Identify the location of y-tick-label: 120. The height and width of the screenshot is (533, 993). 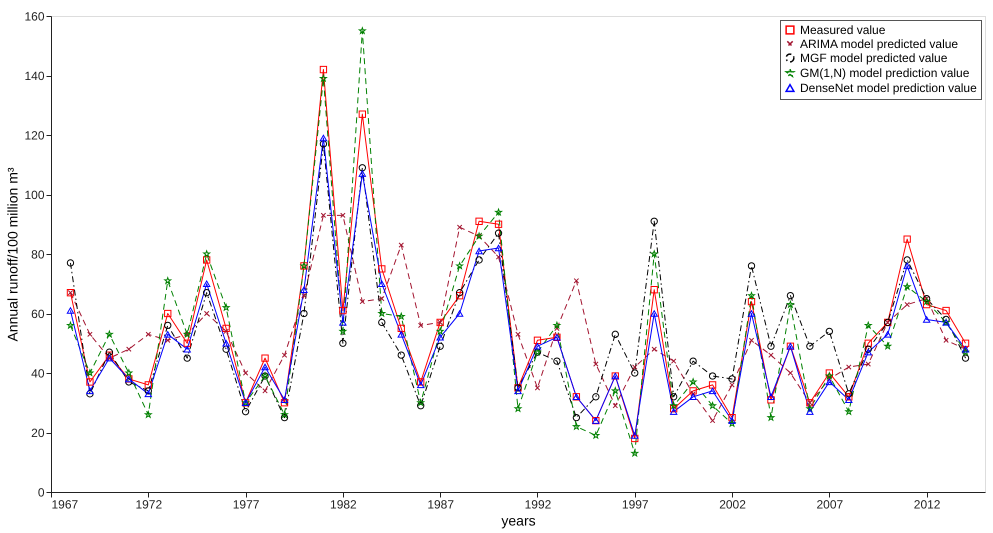
(34, 135).